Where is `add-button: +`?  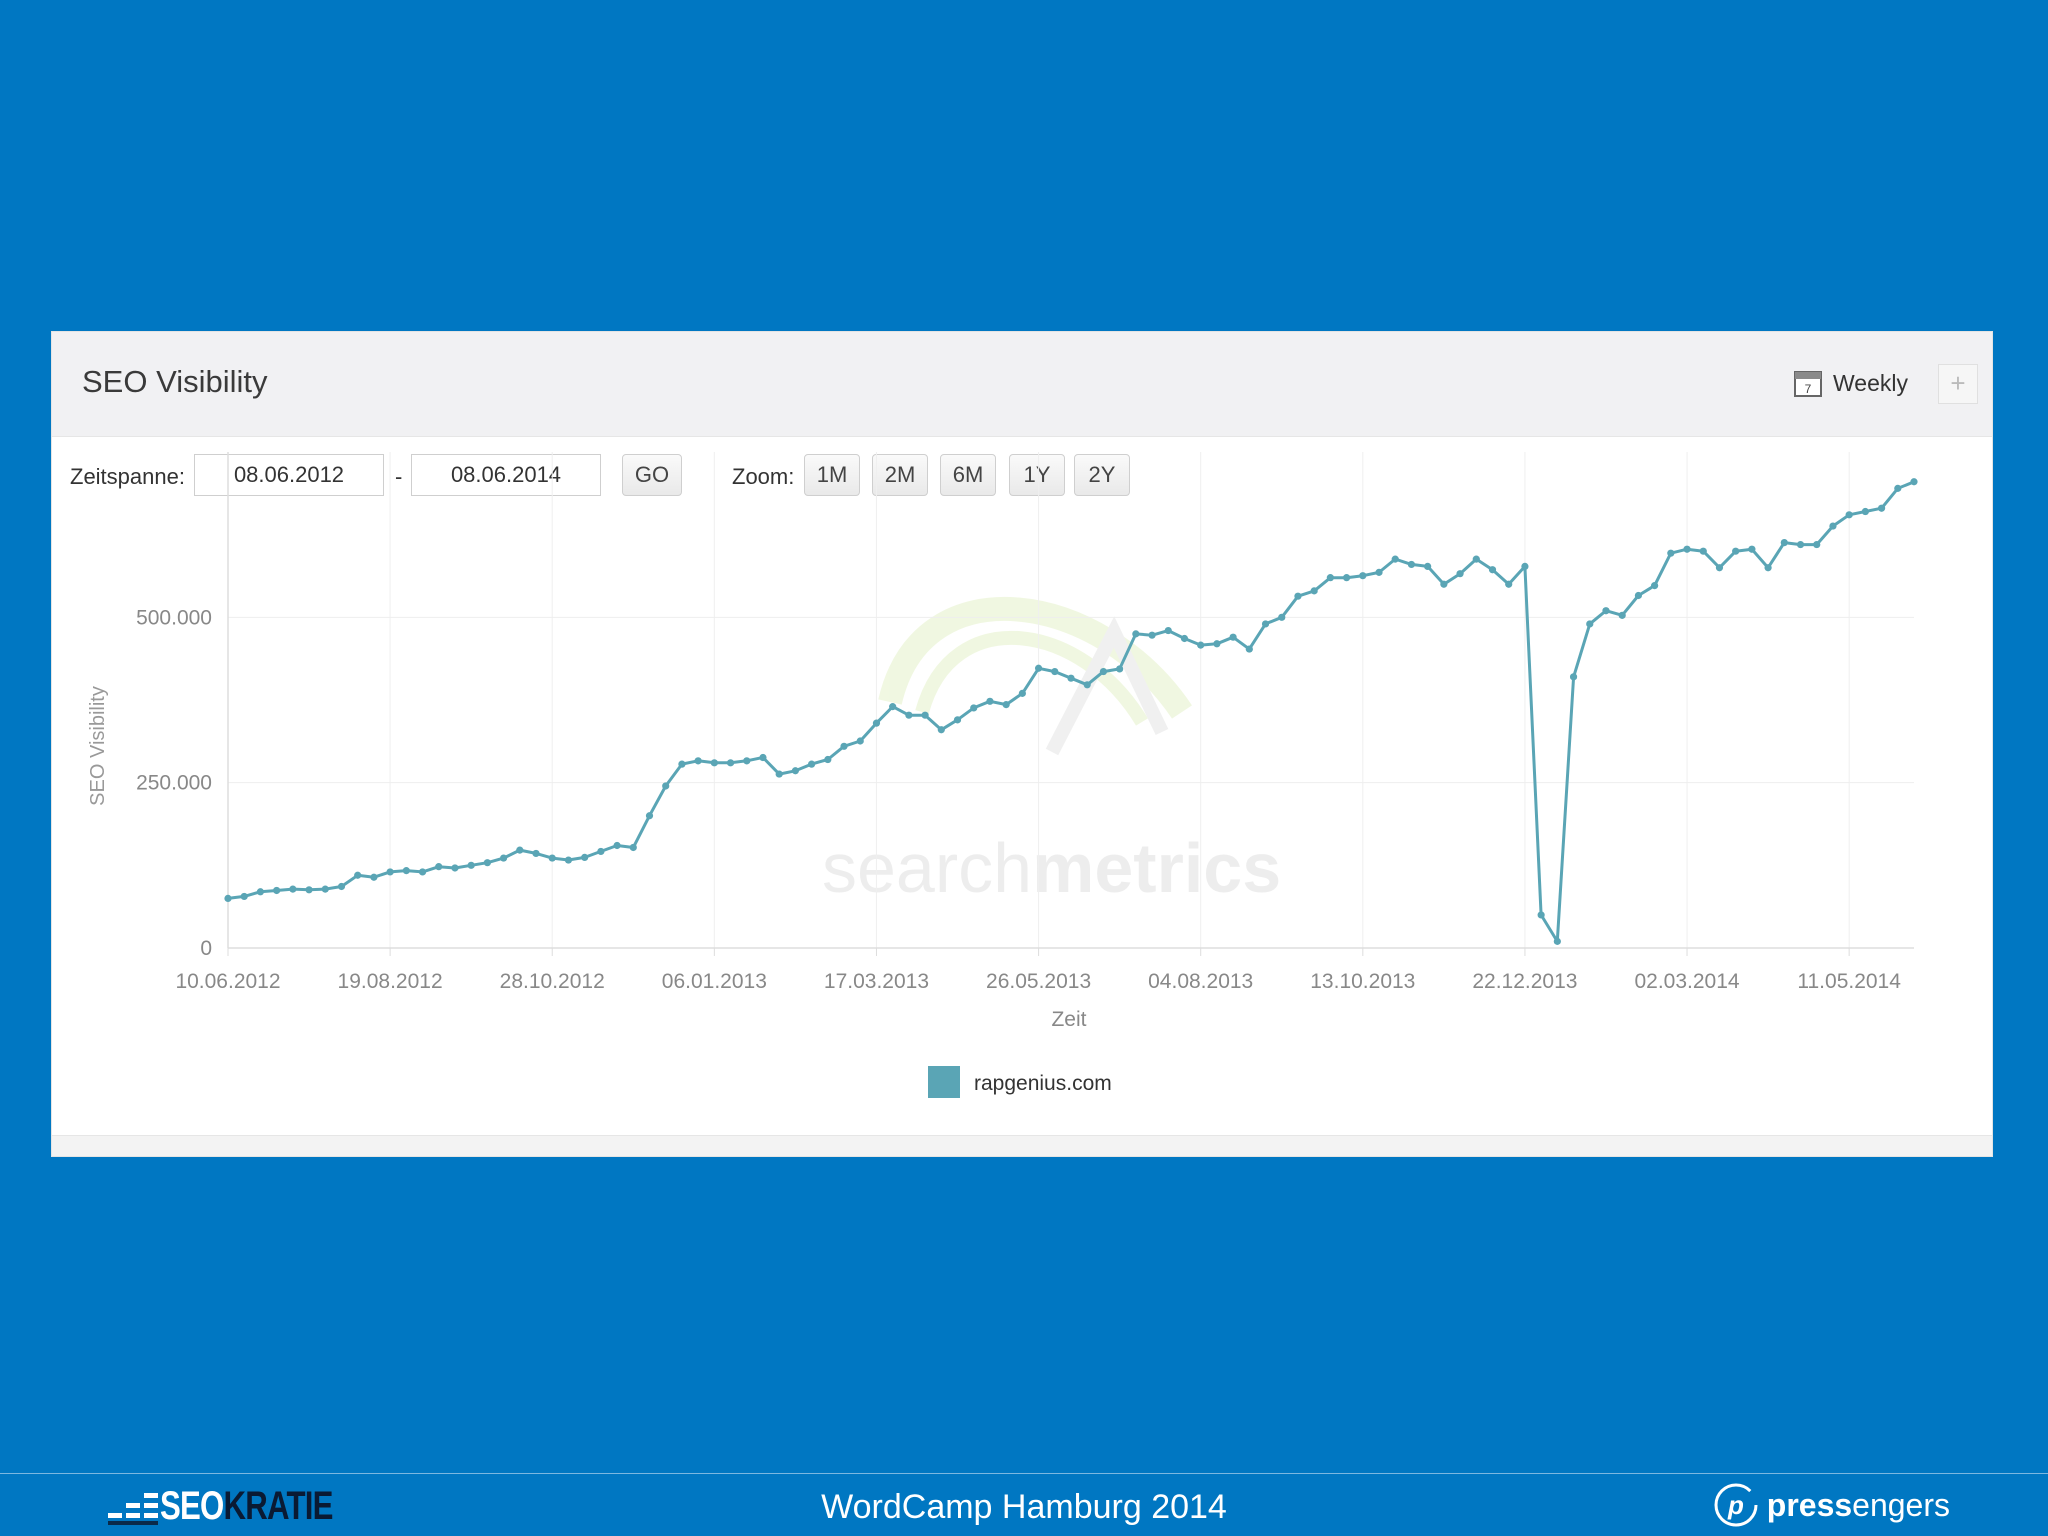 add-button: + is located at coordinates (1958, 384).